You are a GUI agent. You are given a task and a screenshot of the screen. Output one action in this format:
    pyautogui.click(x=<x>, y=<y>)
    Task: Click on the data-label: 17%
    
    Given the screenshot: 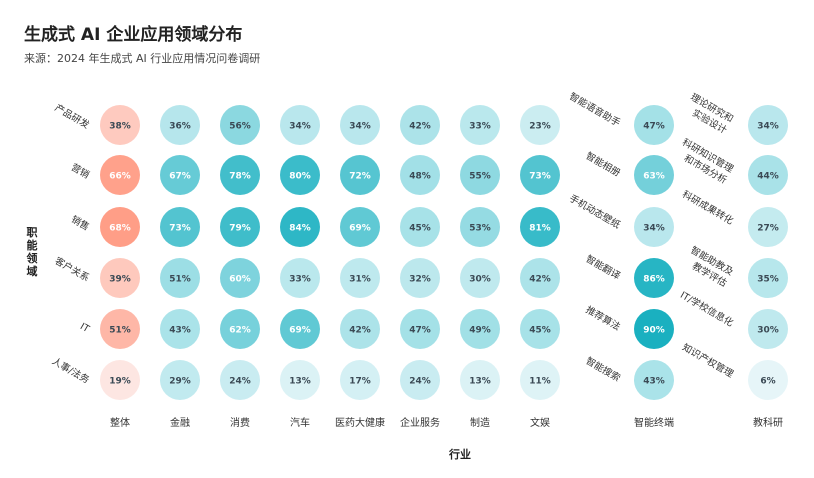 What is the action you would take?
    pyautogui.click(x=360, y=382)
    